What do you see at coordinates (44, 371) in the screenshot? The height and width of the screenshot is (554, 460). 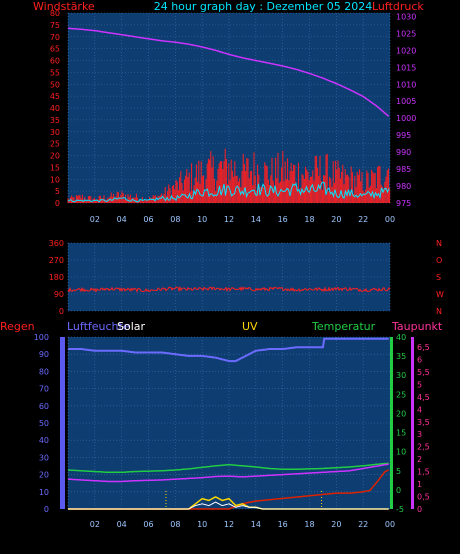 I see `panel3-left-tick: 80` at bounding box center [44, 371].